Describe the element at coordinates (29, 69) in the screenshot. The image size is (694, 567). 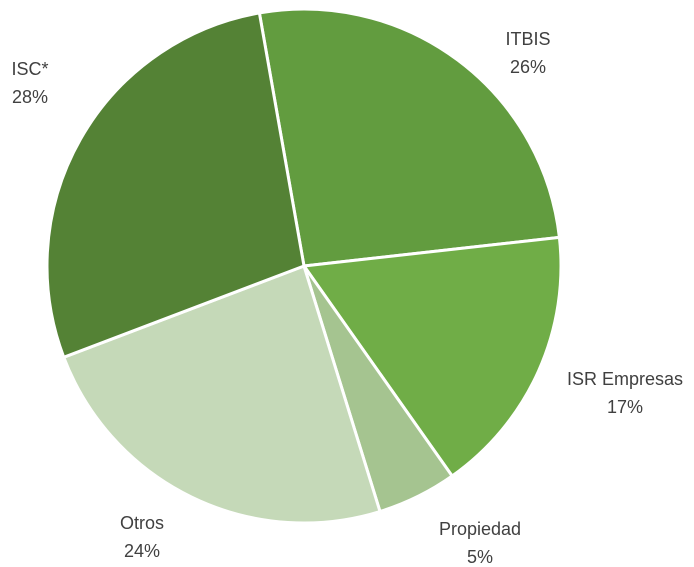
I see `slice-label: ISC*` at that location.